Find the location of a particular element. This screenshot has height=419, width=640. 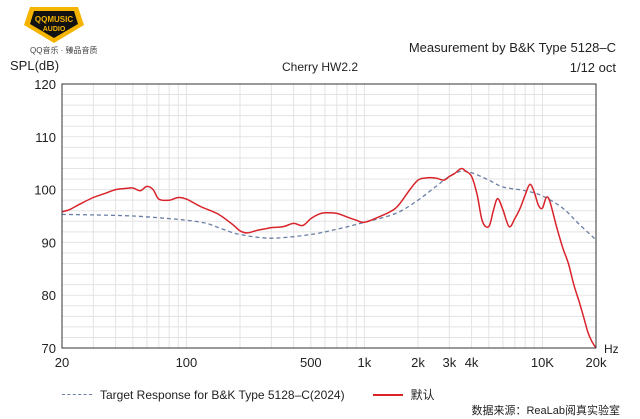

y-tick-label: 110 is located at coordinates (45, 137).